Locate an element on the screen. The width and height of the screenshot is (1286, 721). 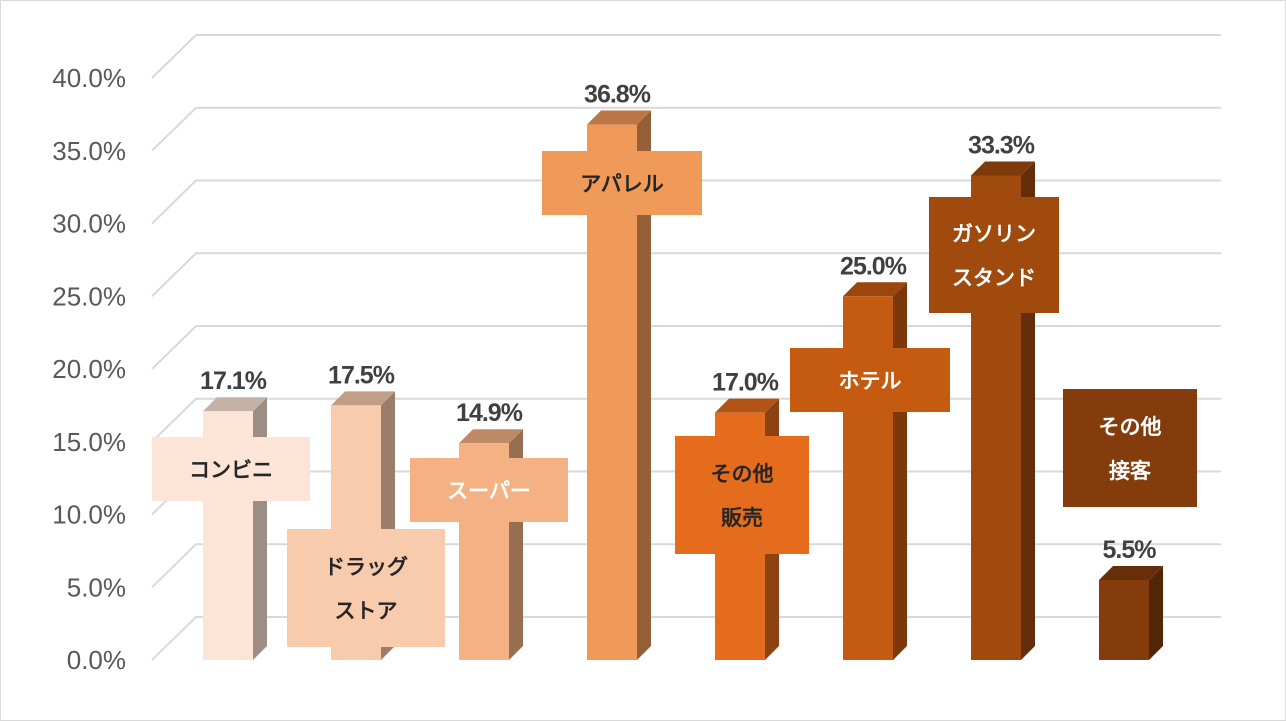
category-text: 販売 is located at coordinates (742, 518).